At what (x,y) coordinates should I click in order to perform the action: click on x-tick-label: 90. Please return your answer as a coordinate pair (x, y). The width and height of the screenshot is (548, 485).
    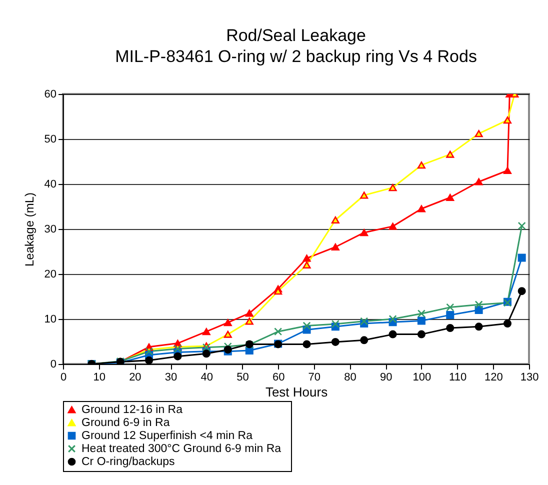
    Looking at the image, I should click on (386, 378).